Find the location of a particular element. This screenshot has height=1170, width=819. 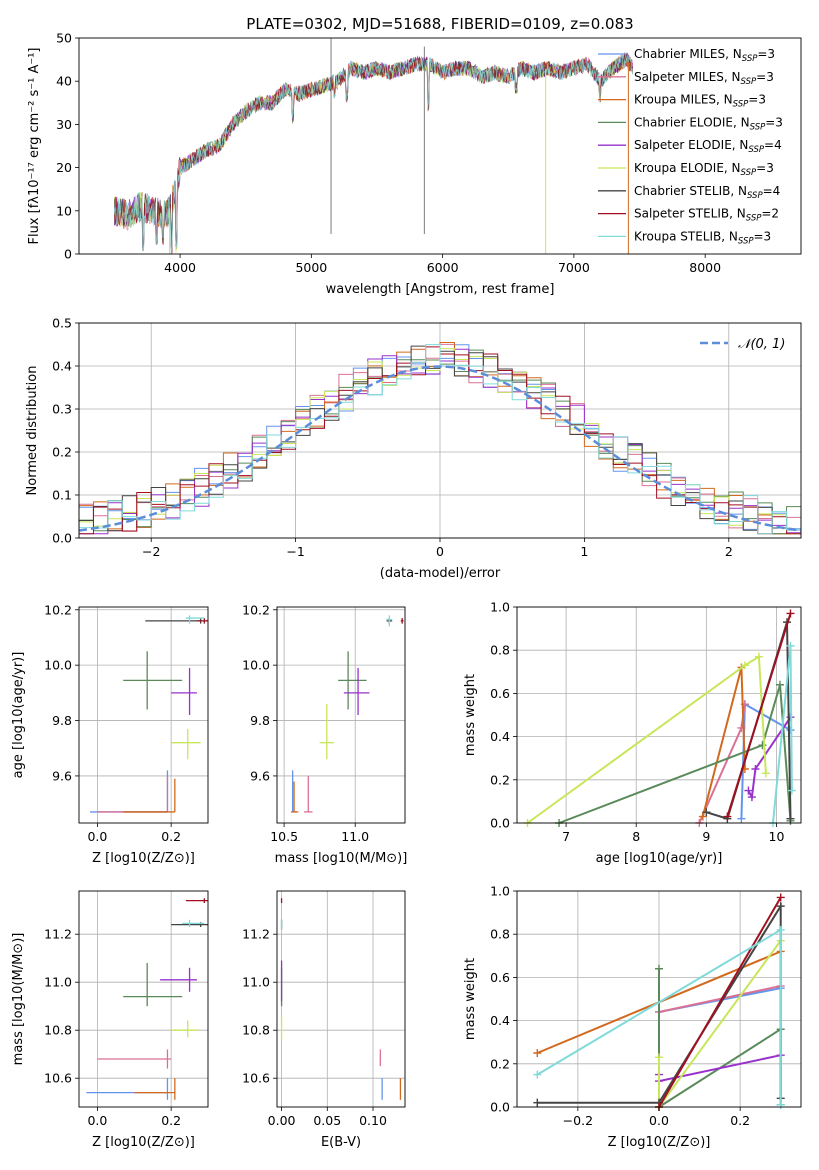

x-tick-label: 0 is located at coordinates (440, 551).